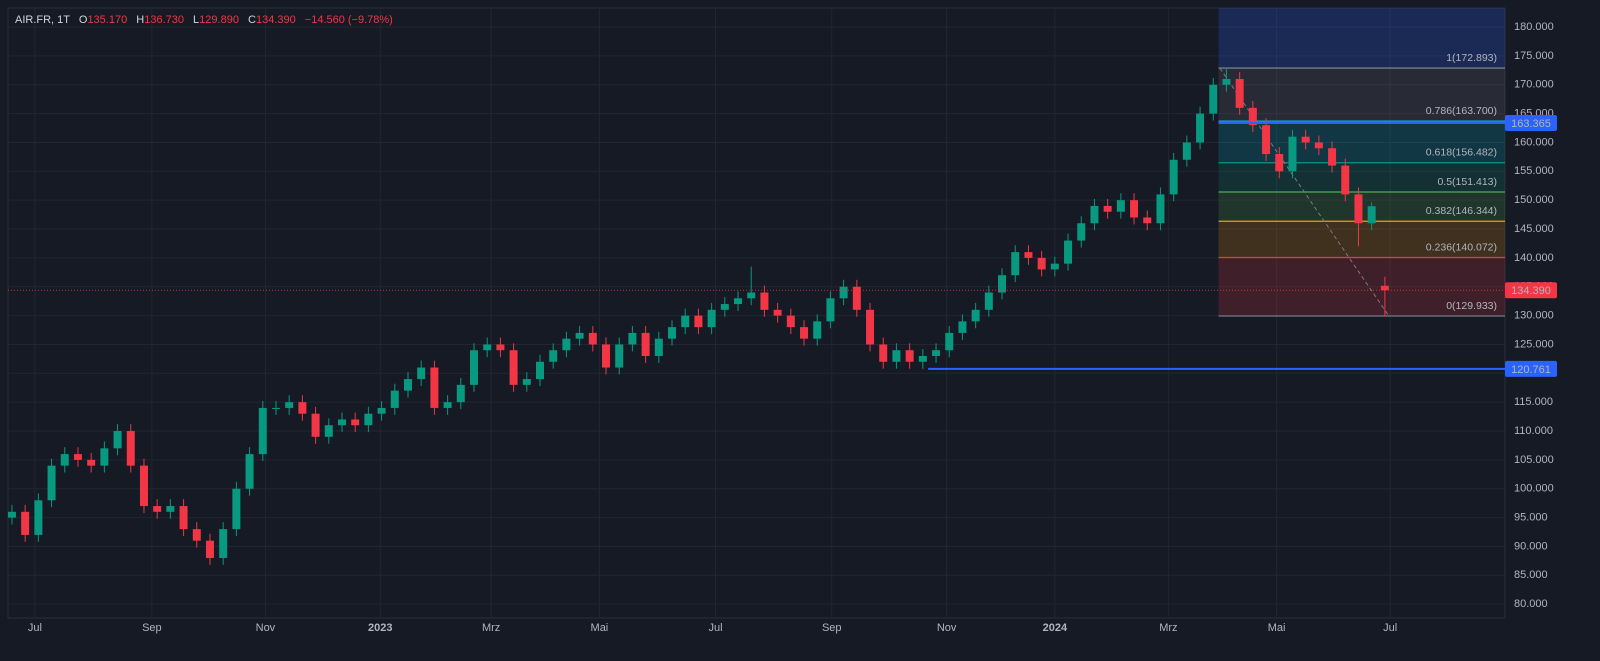  Describe the element at coordinates (1461, 111) in the screenshot. I see `fib-label: 0.786(163.700)` at that location.